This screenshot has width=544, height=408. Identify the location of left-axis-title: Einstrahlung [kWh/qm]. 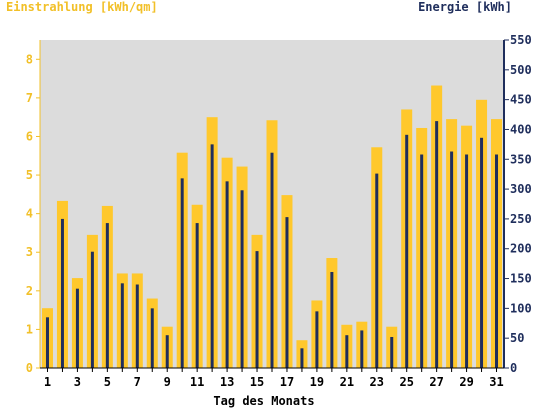
(82, 7).